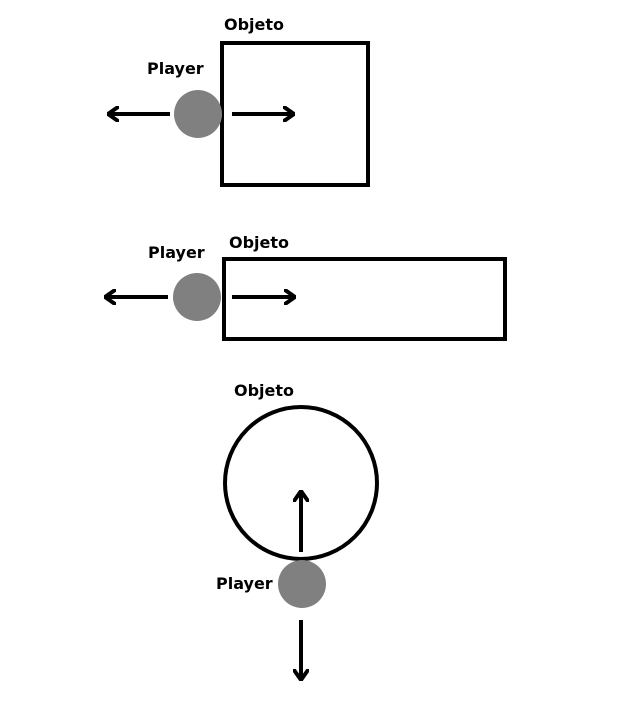  I want to click on scene-circle, so click(301, 542).